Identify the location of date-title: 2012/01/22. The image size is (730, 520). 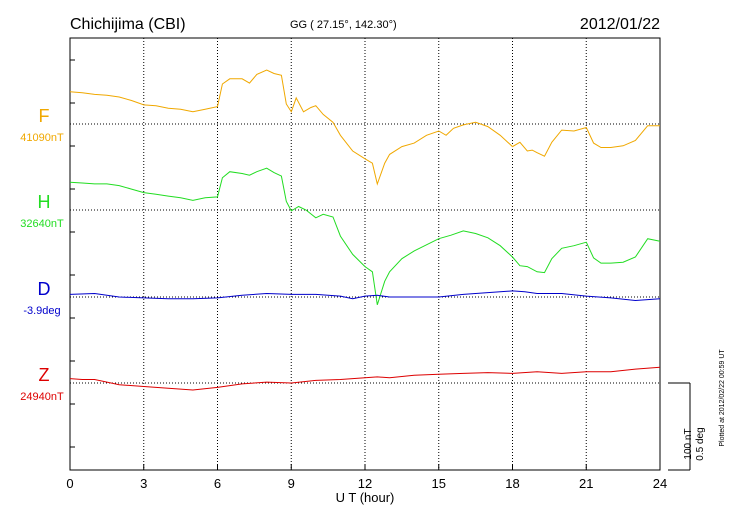
(620, 24).